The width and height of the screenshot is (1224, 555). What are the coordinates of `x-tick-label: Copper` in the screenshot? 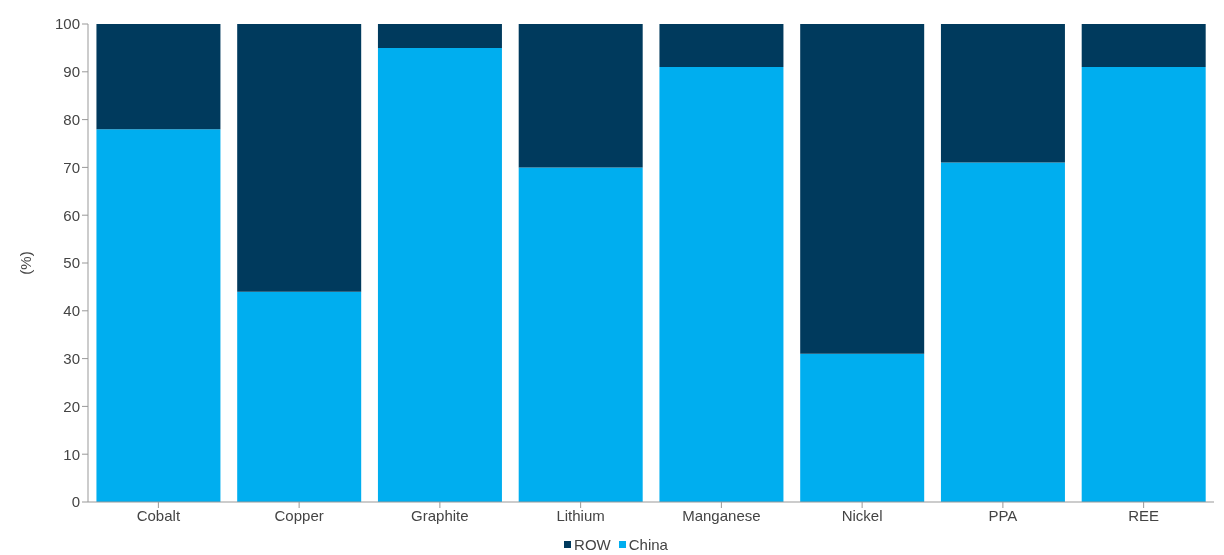 It's located at (299, 515).